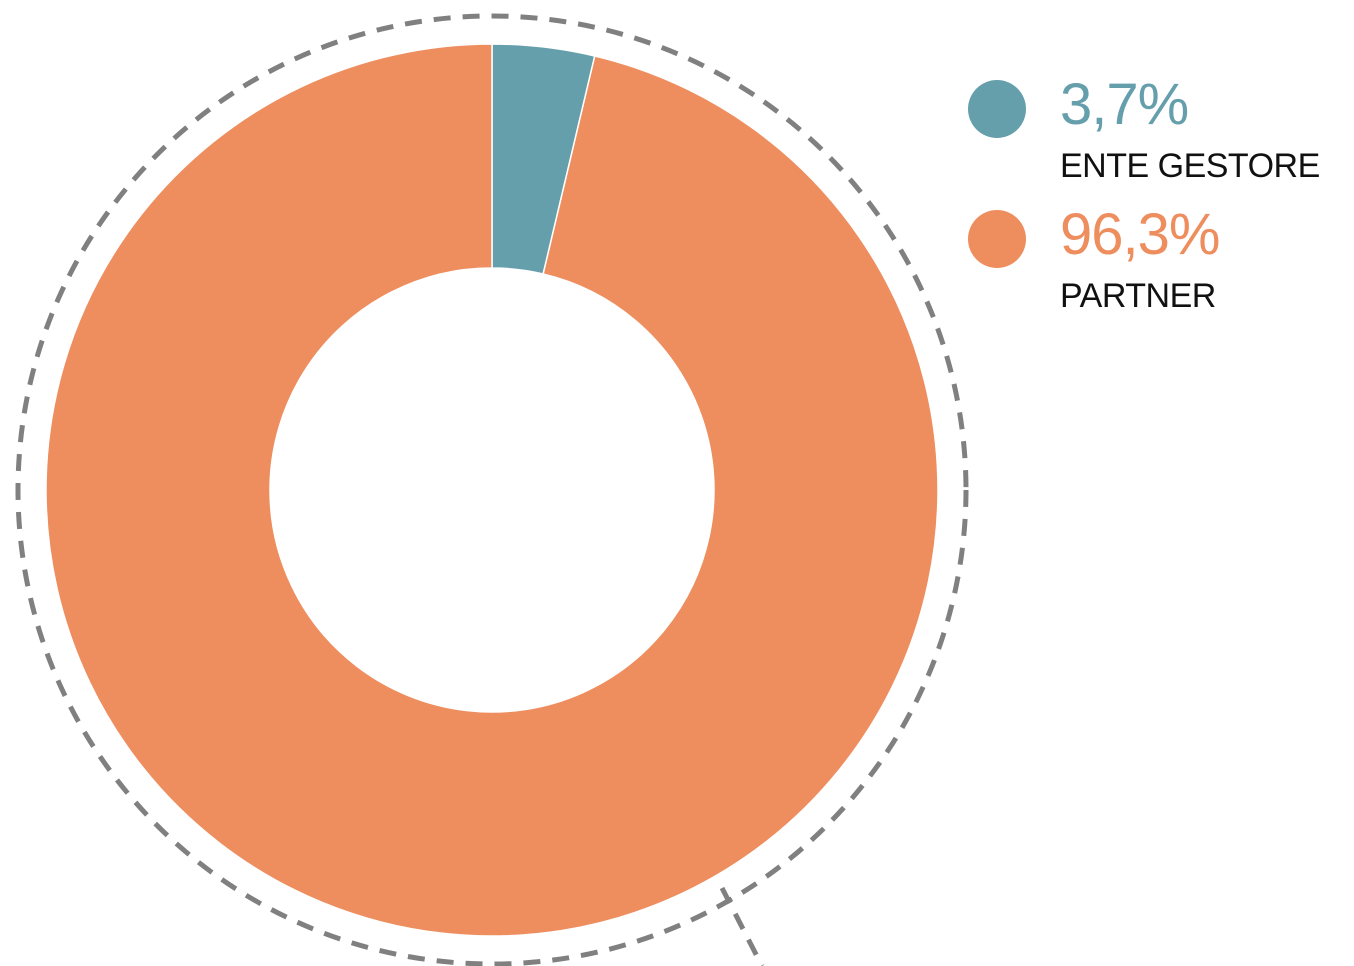 The image size is (1354, 966). Describe the element at coordinates (1158, 270) in the screenshot. I see `legend-item-partner: 96,3% PARTNER` at that location.